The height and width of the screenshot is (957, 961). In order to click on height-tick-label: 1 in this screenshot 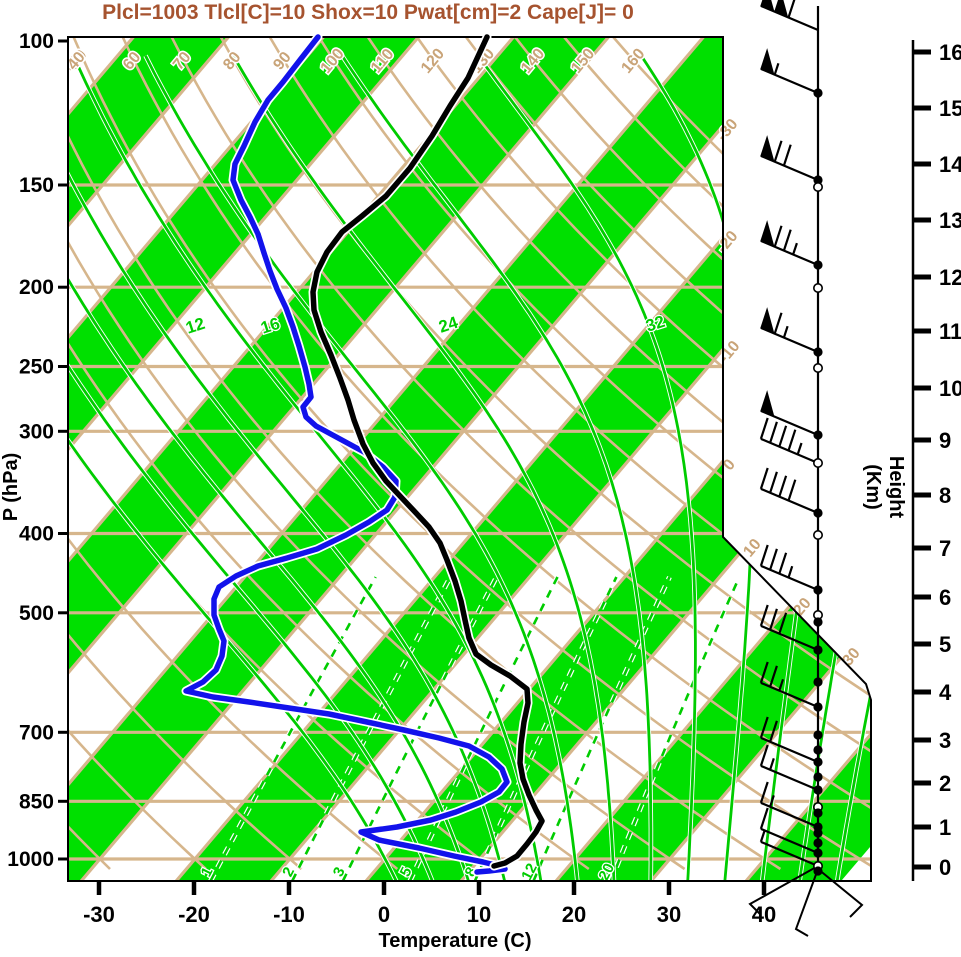, I will do `click(945, 827)`.